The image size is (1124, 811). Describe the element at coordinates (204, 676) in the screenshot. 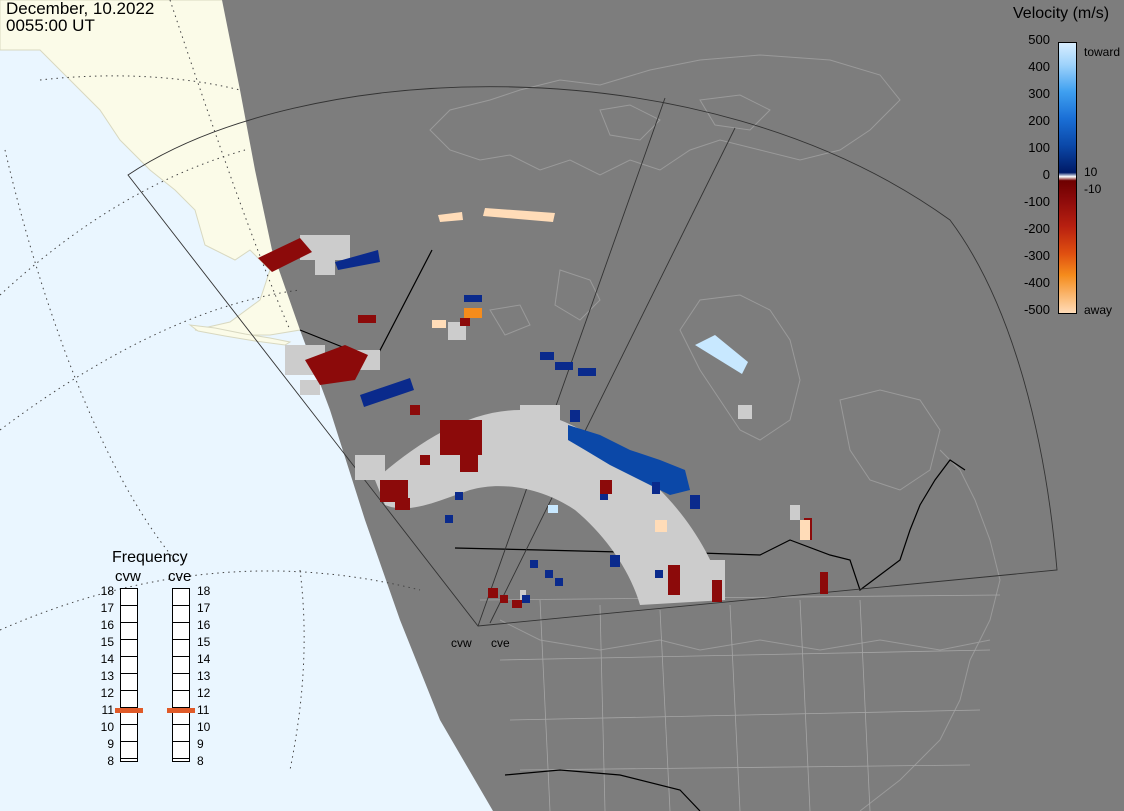

I see `frequency-scale-right: 13` at that location.